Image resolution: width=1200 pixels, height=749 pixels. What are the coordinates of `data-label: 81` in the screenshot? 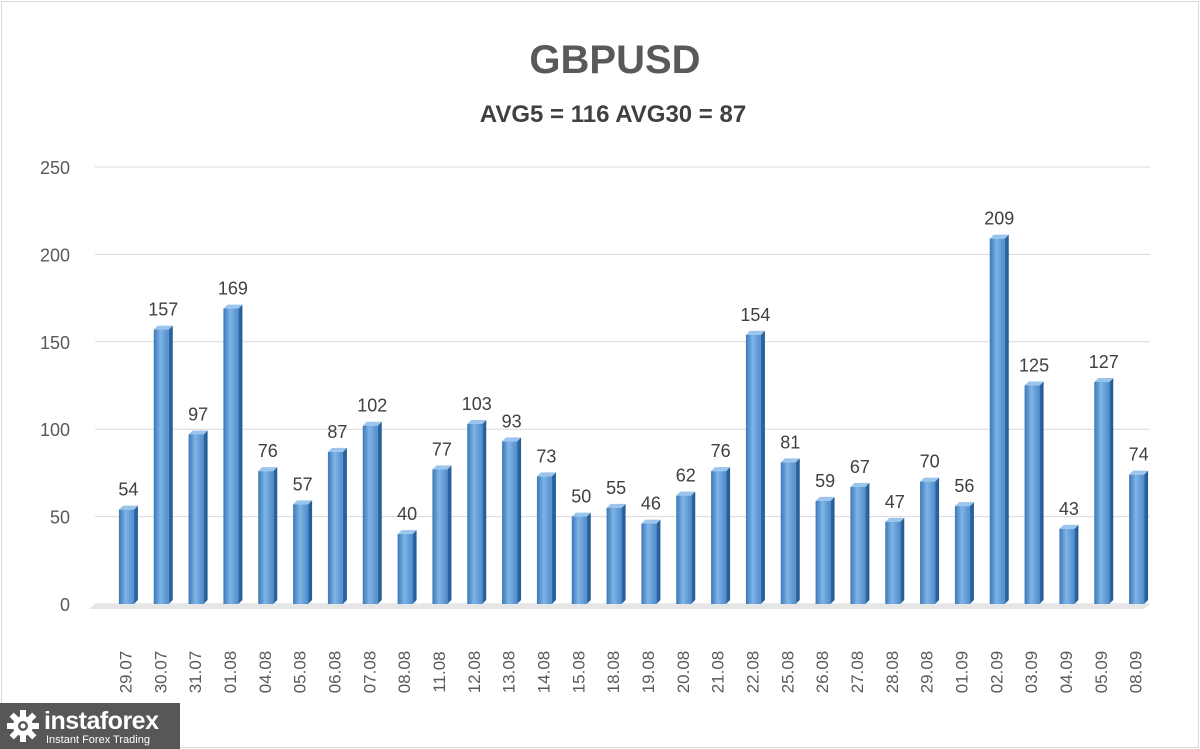 It's located at (790, 442).